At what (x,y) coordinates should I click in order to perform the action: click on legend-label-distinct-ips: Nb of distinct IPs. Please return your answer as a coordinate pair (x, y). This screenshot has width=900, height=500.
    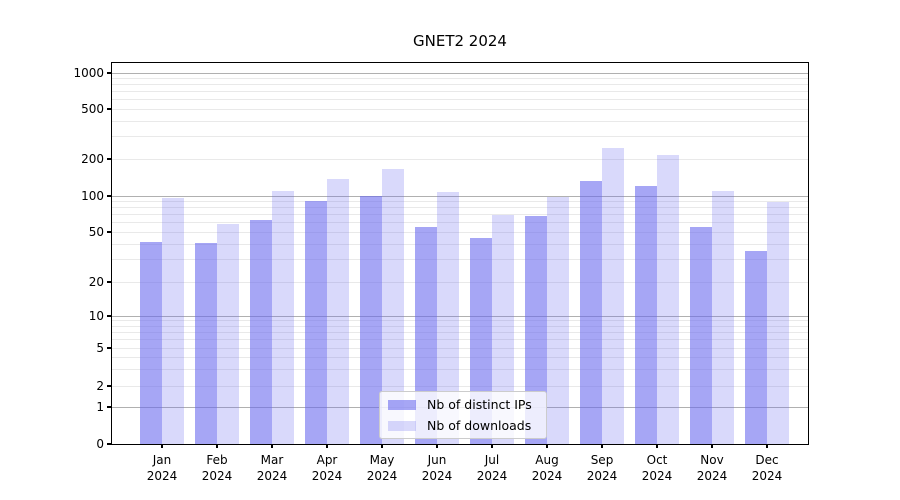
    Looking at the image, I should click on (479, 404).